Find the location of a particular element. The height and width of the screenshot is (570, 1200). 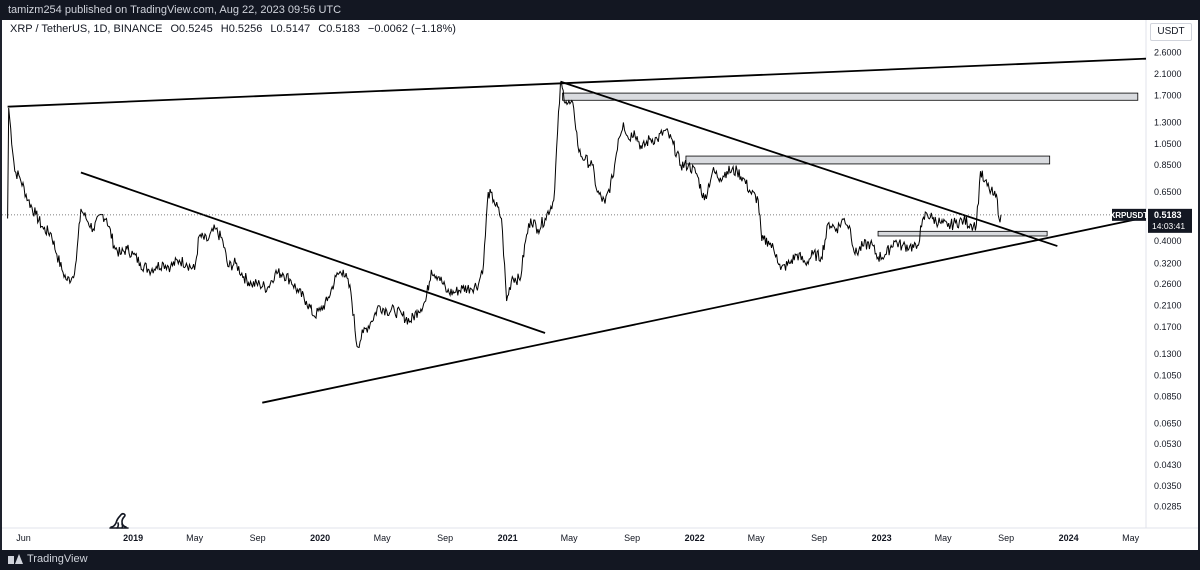

y-tick-label: 0.8500 is located at coordinates (1168, 165).